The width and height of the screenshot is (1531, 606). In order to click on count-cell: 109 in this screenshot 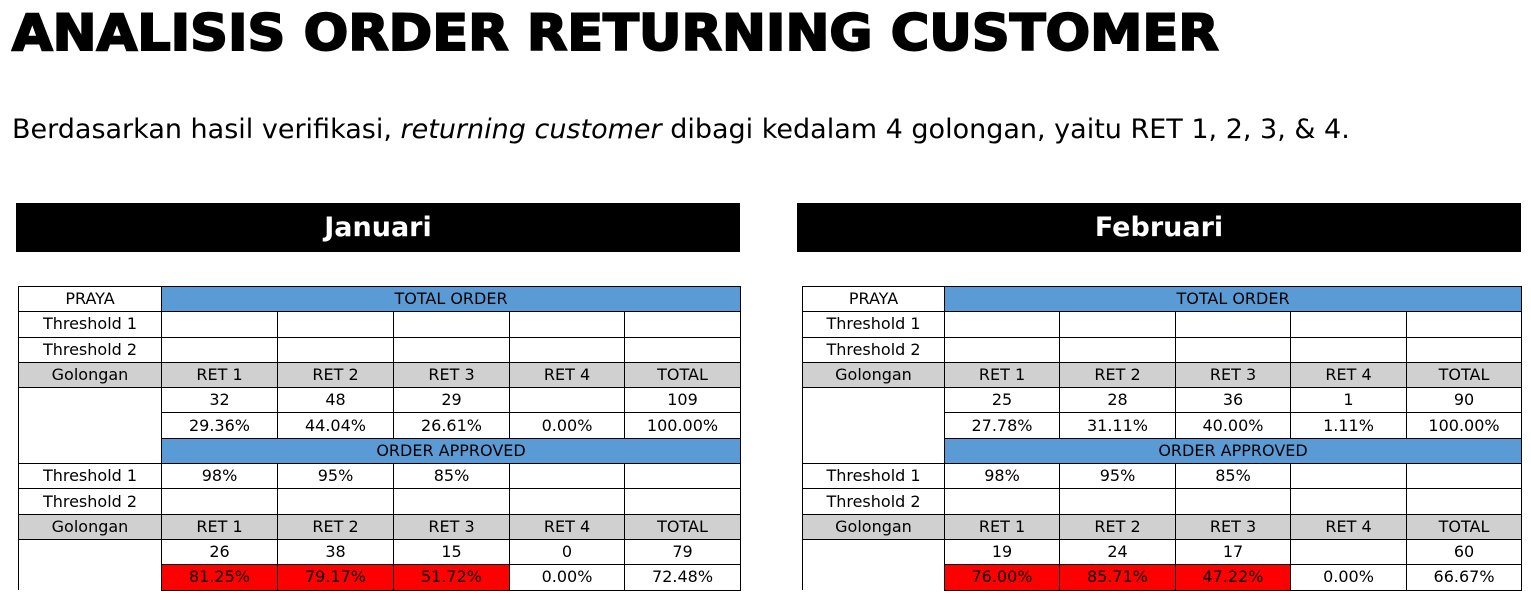, I will do `click(682, 400)`.